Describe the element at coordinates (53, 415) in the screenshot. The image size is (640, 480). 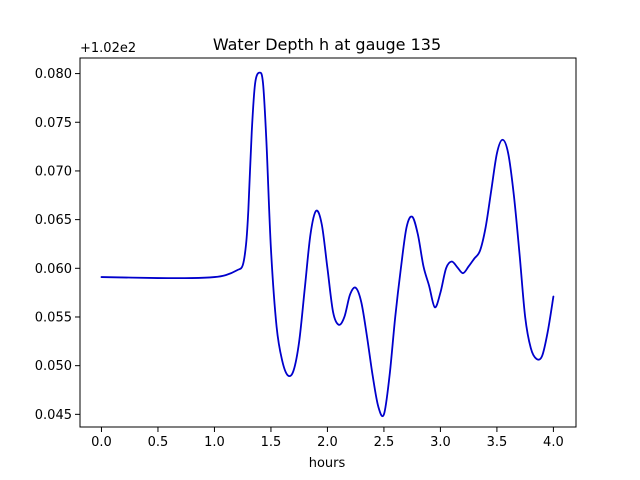
I see `y-tick-label: 0.045` at that location.